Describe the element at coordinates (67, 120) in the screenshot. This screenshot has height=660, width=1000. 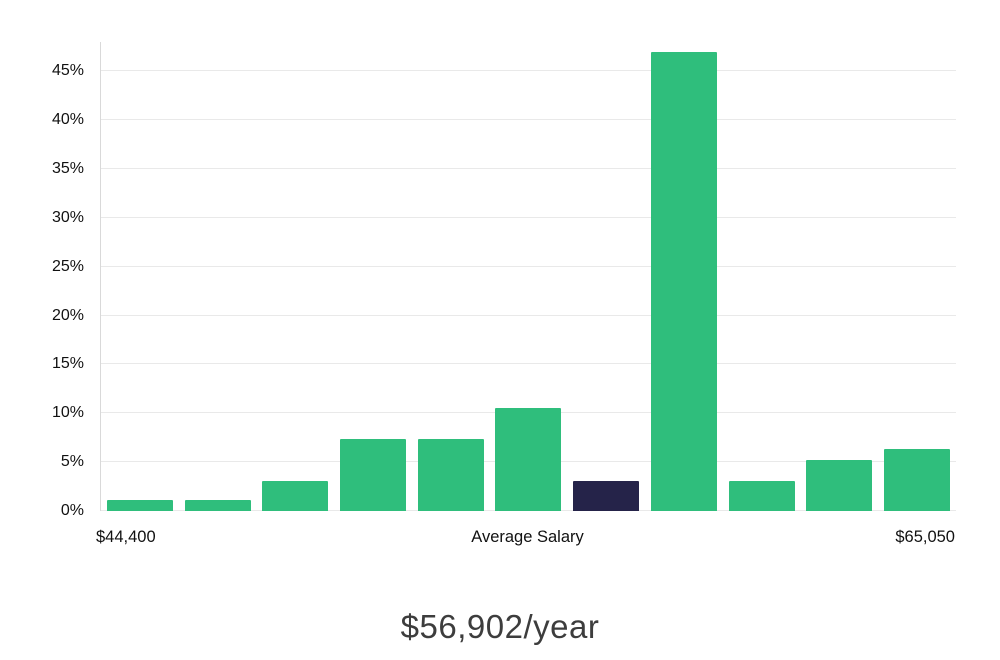
I see `y-tick-label: 40%` at that location.